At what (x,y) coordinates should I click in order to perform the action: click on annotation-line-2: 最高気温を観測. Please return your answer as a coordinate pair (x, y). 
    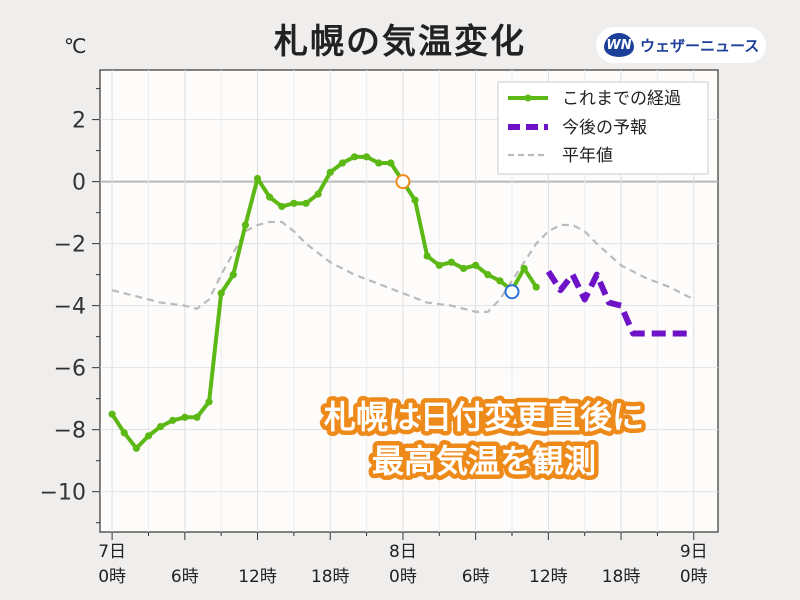
    Looking at the image, I should click on (484, 461).